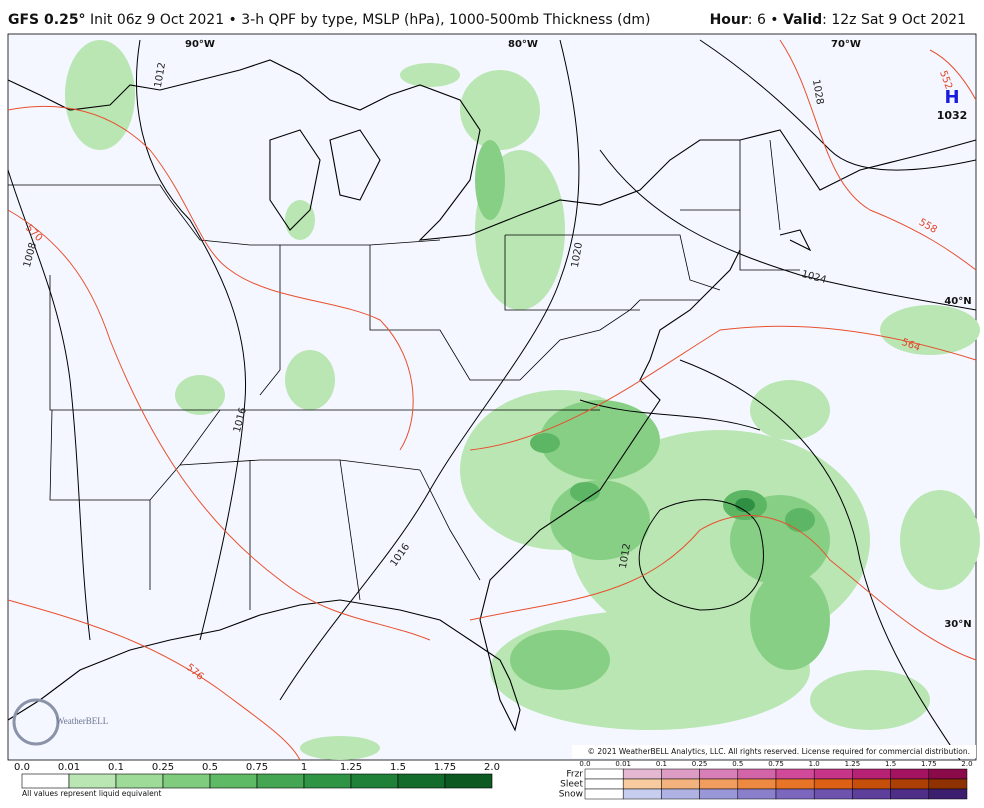 The height and width of the screenshot is (808, 984). What do you see at coordinates (700, 764) in the screenshot?
I see `ptype-tick-label: 0.25` at bounding box center [700, 764].